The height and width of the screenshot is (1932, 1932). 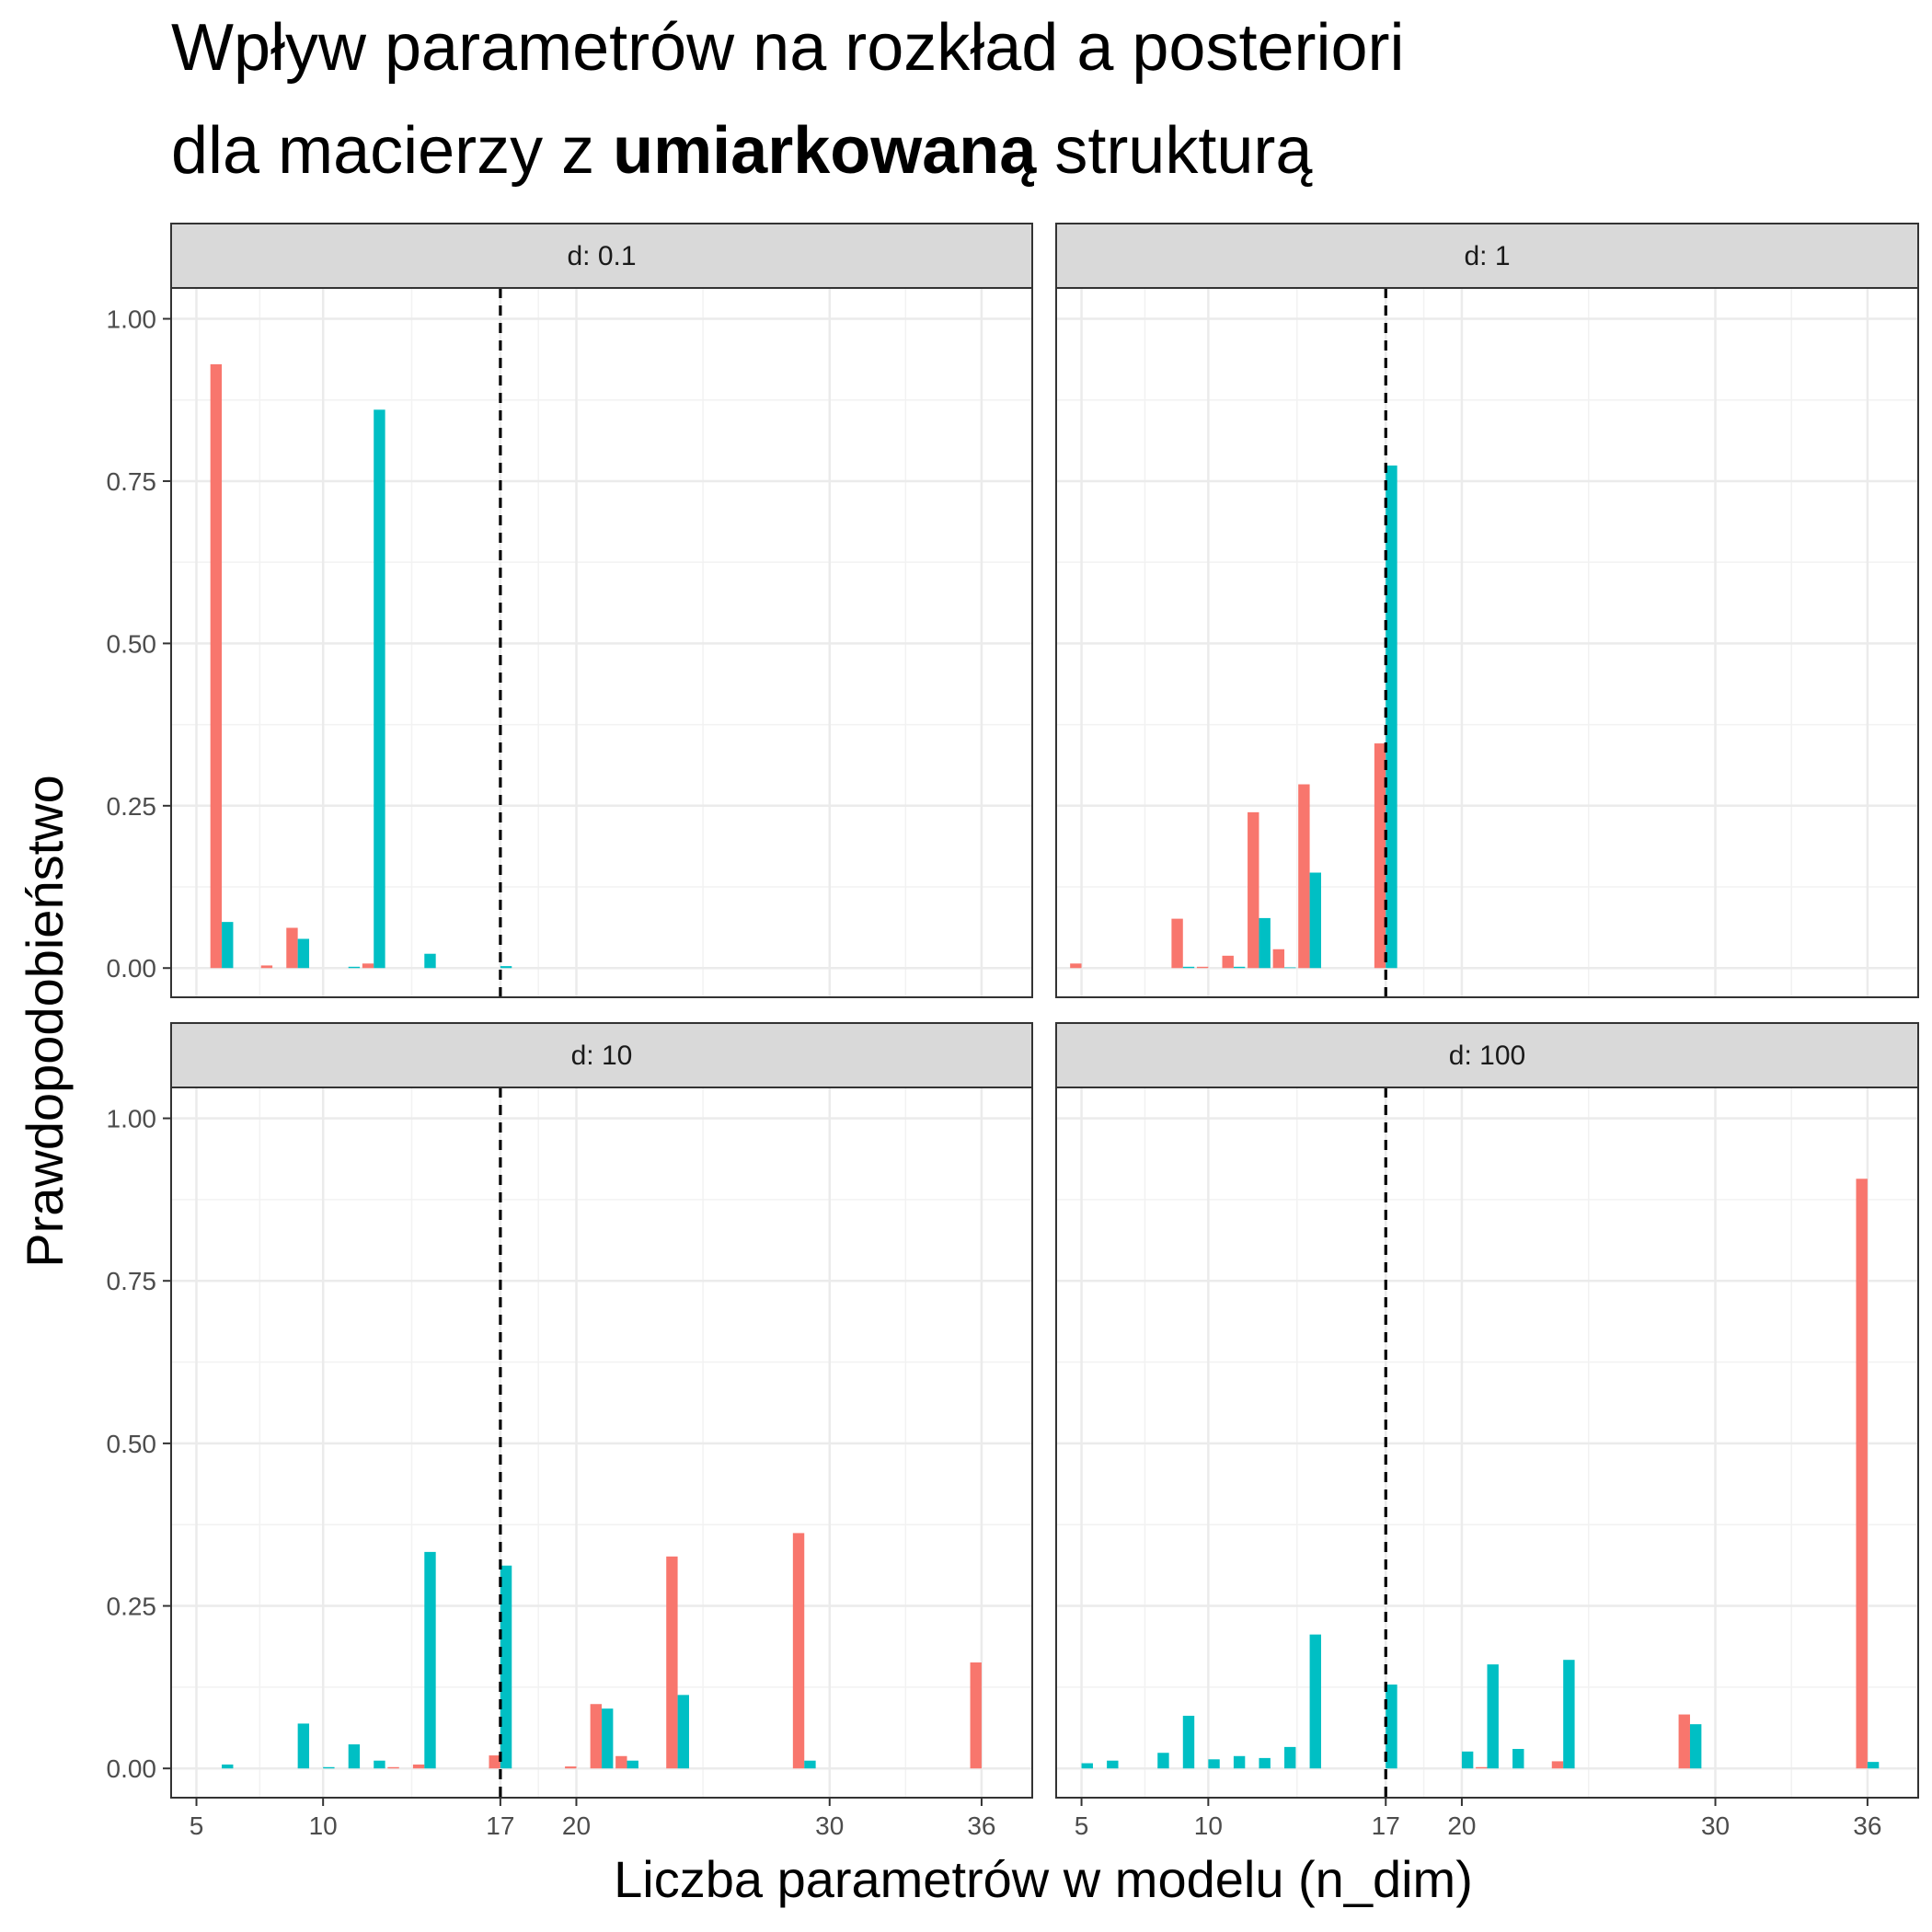 What do you see at coordinates (132, 481) in the screenshot?
I see `y-tick-label: 0.75` at bounding box center [132, 481].